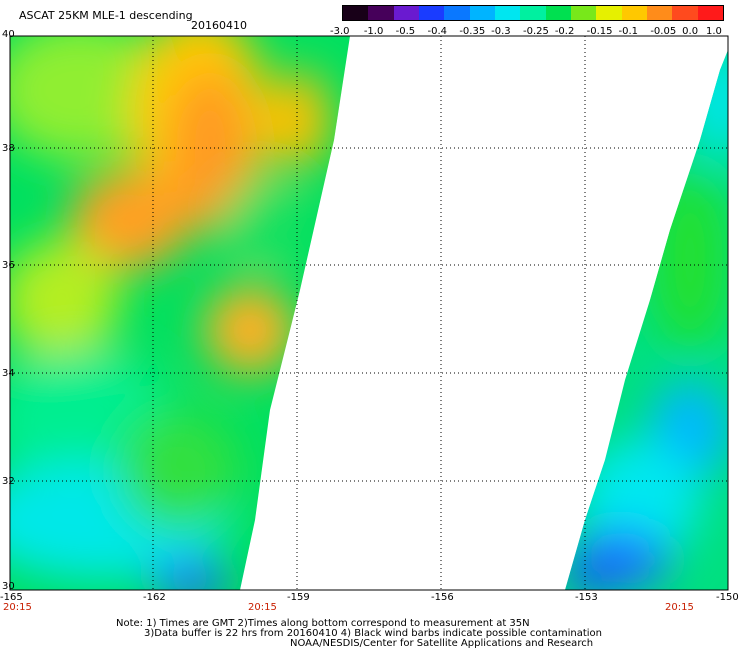 The image size is (740, 650). Describe the element at coordinates (8, 373) in the screenshot. I see `lat-label-34: 34` at that location.